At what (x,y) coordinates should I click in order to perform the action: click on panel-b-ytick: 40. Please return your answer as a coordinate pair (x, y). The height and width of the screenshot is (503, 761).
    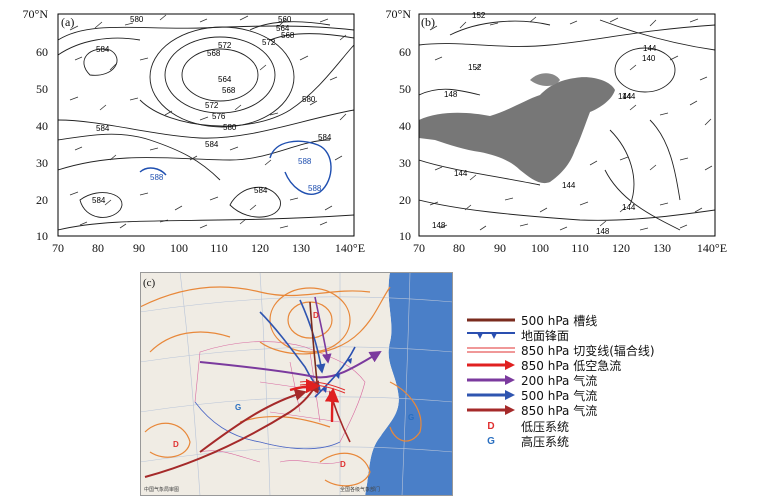
    Looking at the image, I should click on (405, 126).